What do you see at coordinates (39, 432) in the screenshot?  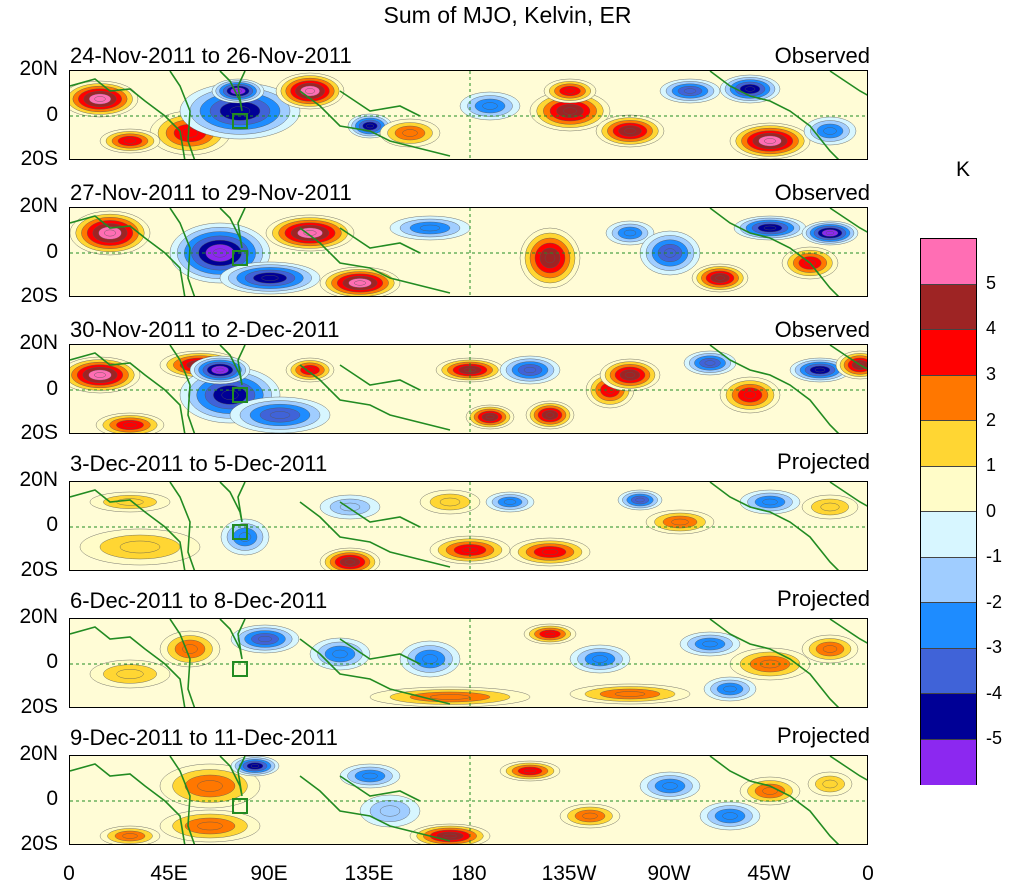 I see `panel-3-lat-20s: 20S` at bounding box center [39, 432].